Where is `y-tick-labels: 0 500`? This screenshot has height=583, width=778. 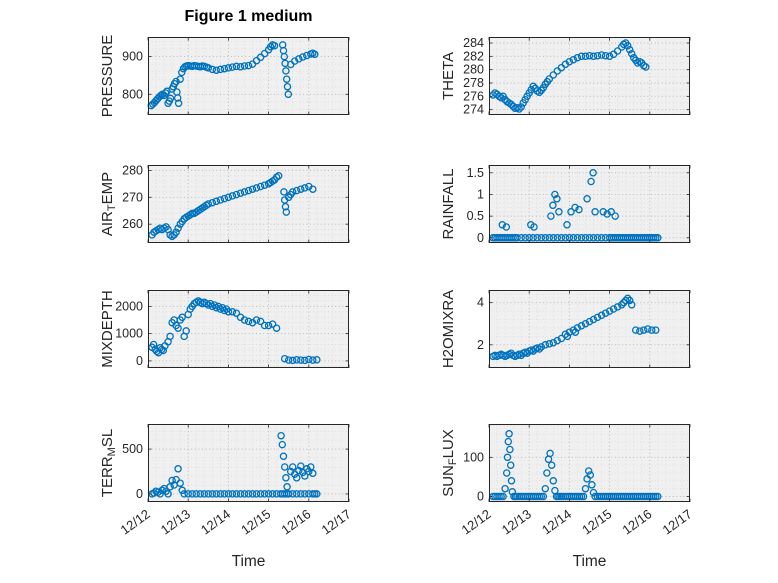
y-tick-labels: 0 500 is located at coordinates (132, 471).